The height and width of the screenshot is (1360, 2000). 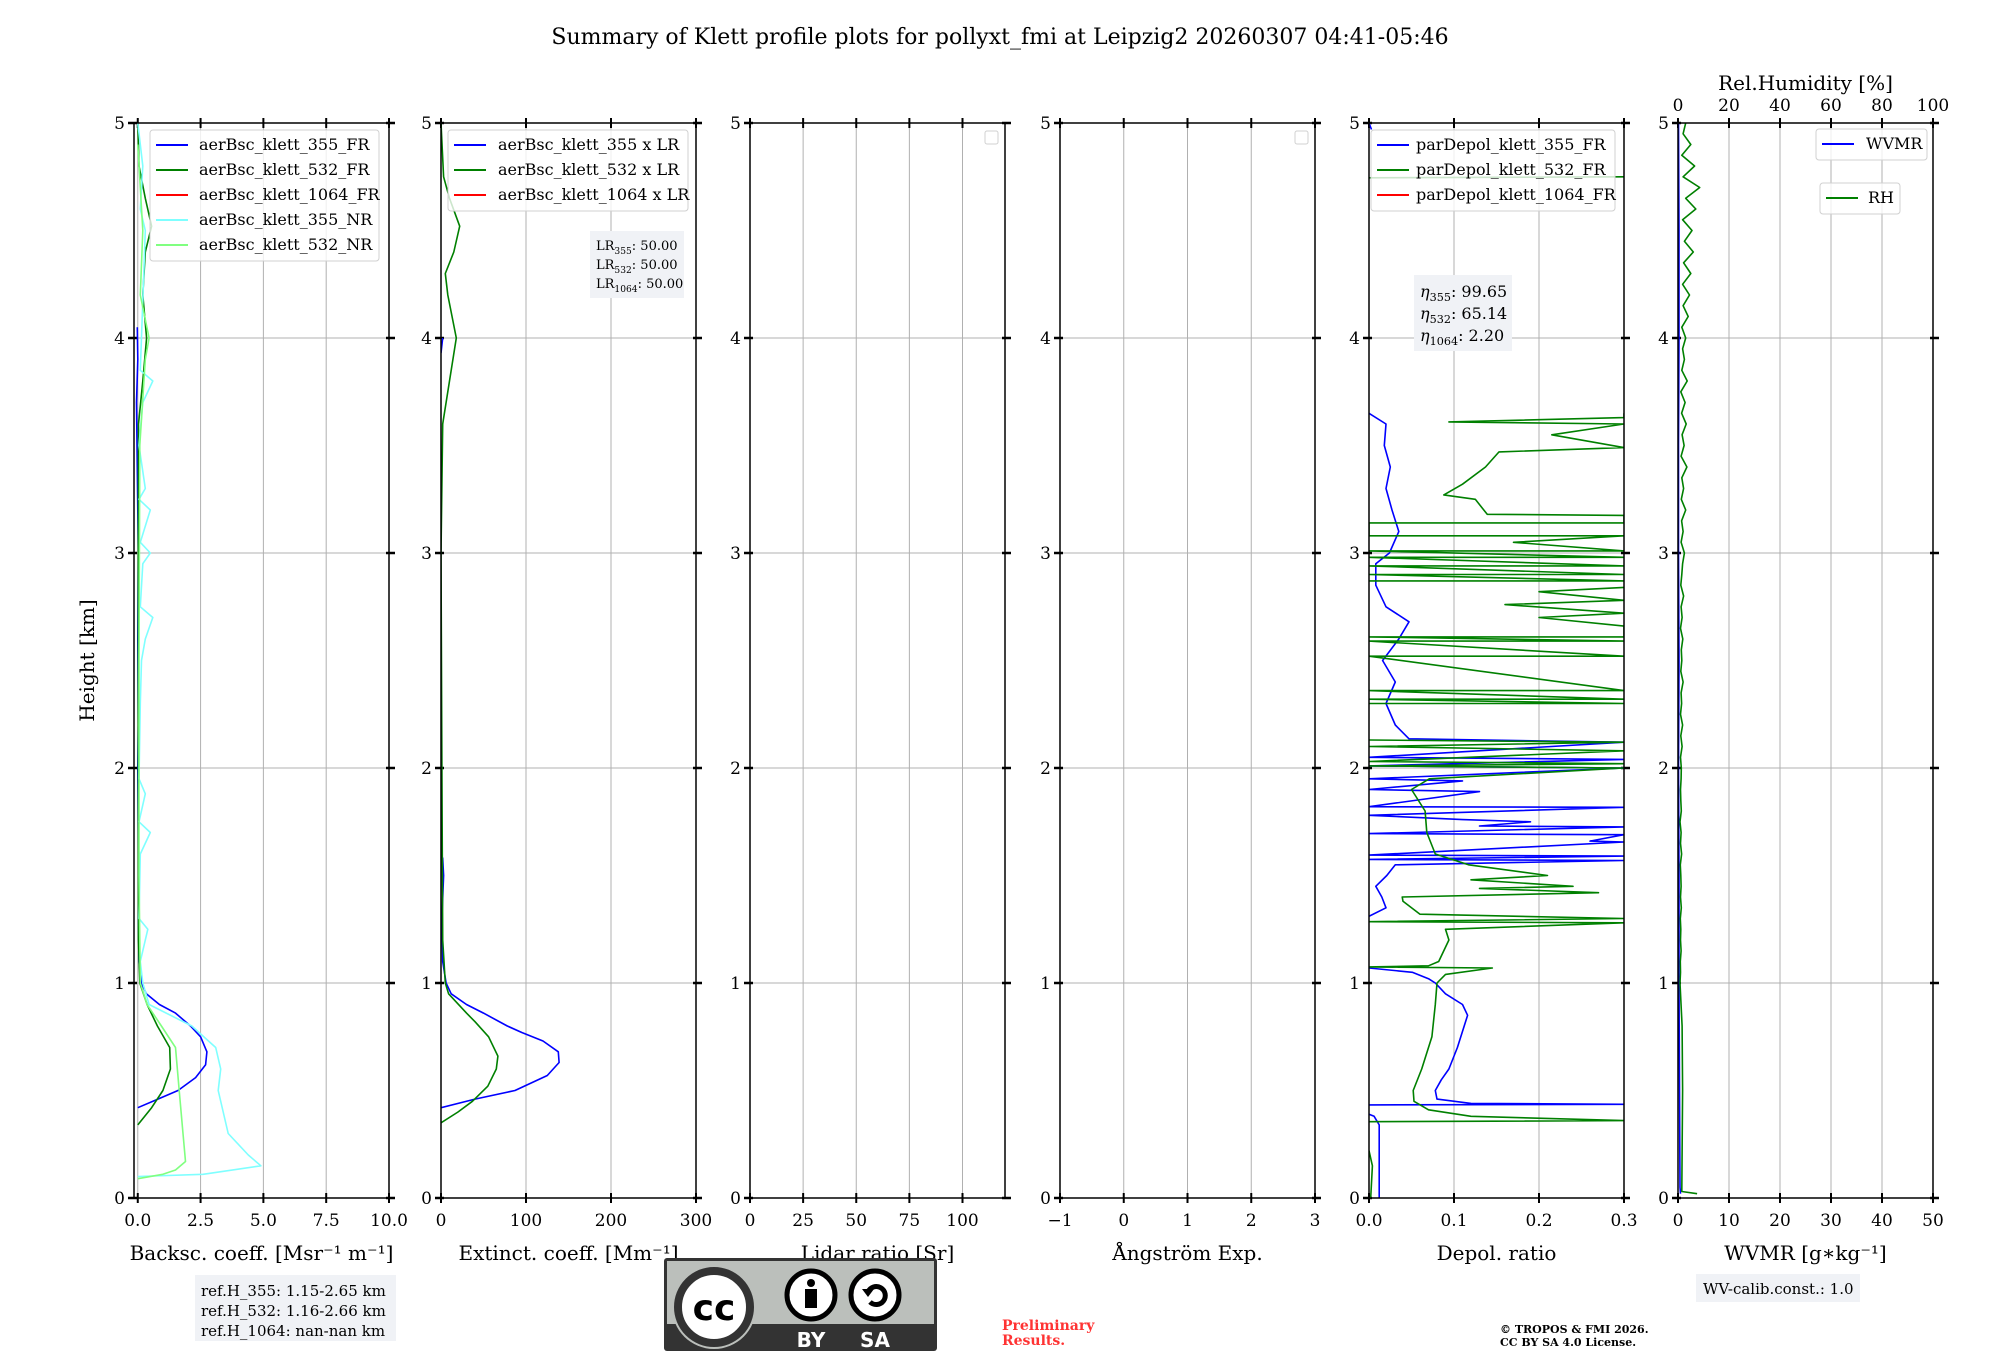 What do you see at coordinates (154, 624) in the screenshot?
I see `series-line-aerbsc-klett-532-fr` at bounding box center [154, 624].